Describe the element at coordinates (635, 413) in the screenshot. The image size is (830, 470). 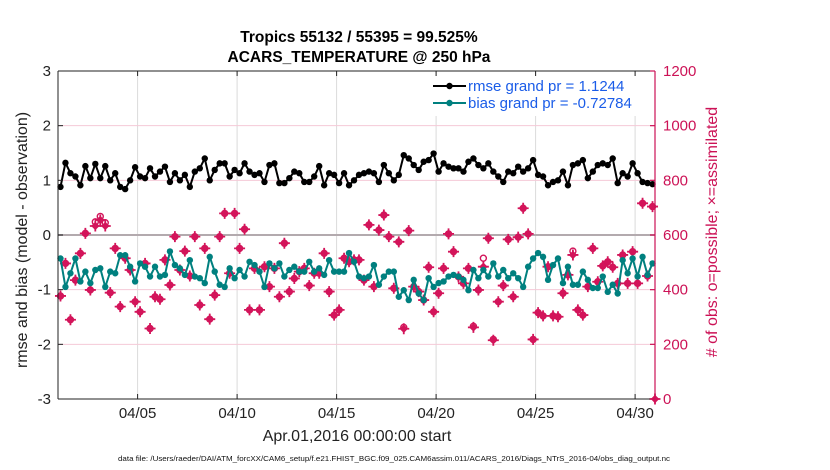
I see `x-tick-label: 04/30` at that location.